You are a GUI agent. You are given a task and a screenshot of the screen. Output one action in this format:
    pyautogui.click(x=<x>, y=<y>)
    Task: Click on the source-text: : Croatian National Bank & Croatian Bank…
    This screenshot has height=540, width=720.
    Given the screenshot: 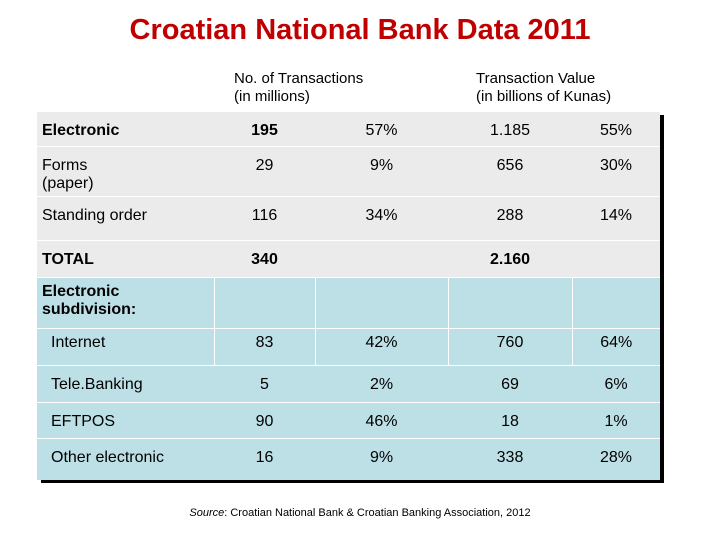 What is the action you would take?
    pyautogui.click(x=377, y=513)
    